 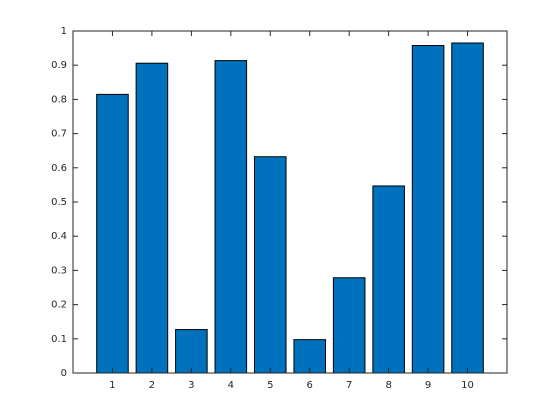 I want to click on x-tick-label: 1, so click(x=112, y=385).